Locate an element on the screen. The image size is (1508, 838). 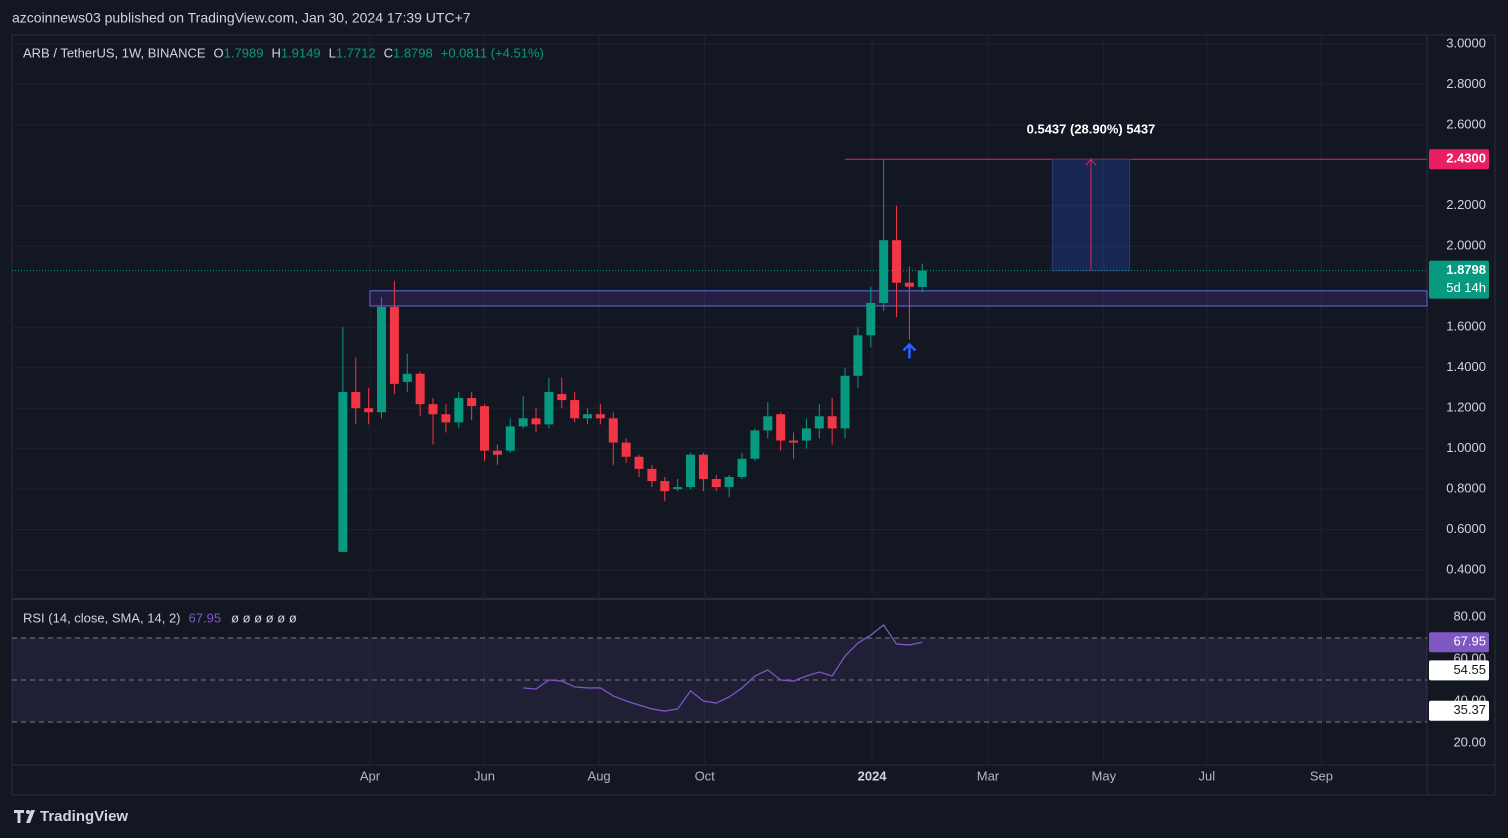
y-tick-label: 0.8000 is located at coordinates (1466, 488).